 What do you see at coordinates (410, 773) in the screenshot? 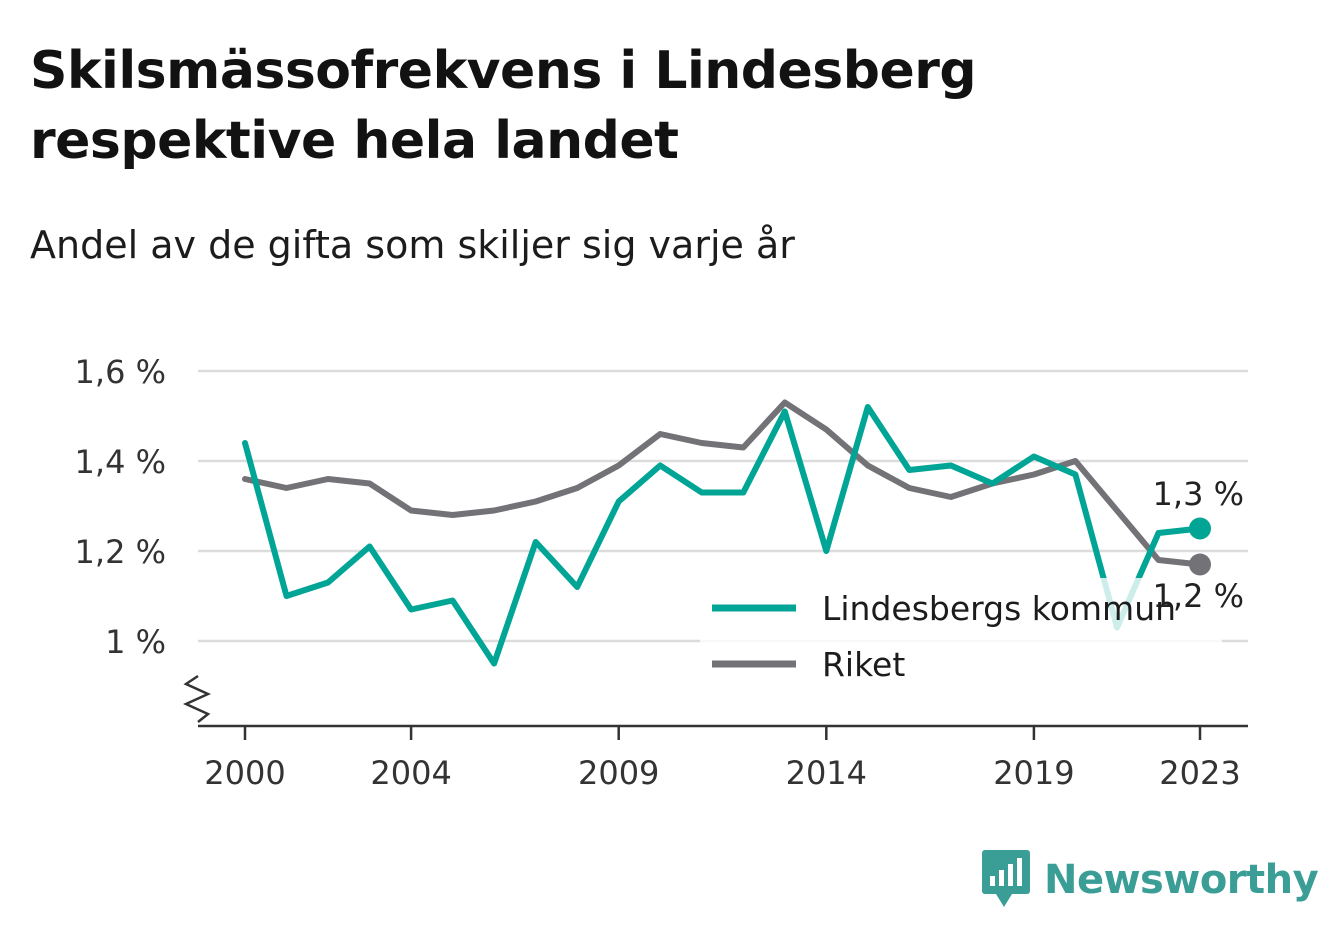
I see `x-tick-label: 2004` at bounding box center [410, 773].